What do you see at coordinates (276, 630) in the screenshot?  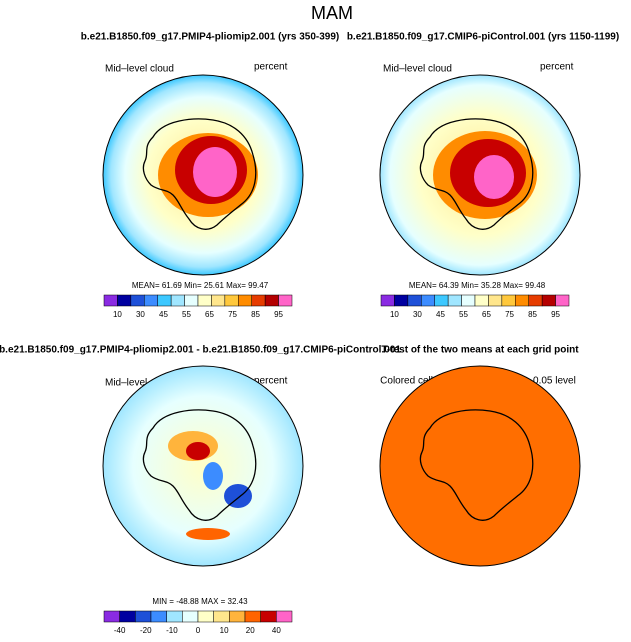 I see `colorbar-label: 40` at bounding box center [276, 630].